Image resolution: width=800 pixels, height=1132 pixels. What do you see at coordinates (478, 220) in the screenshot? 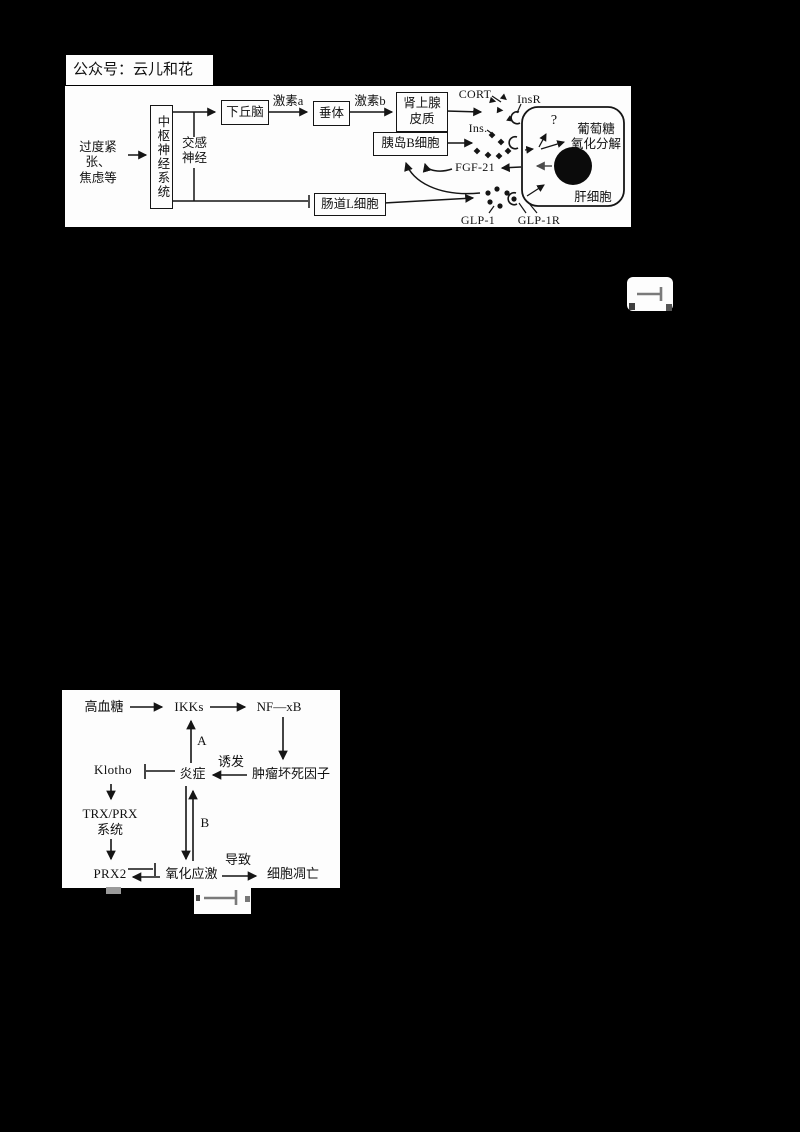
I see `label-glp1: GLP-1` at bounding box center [478, 220].